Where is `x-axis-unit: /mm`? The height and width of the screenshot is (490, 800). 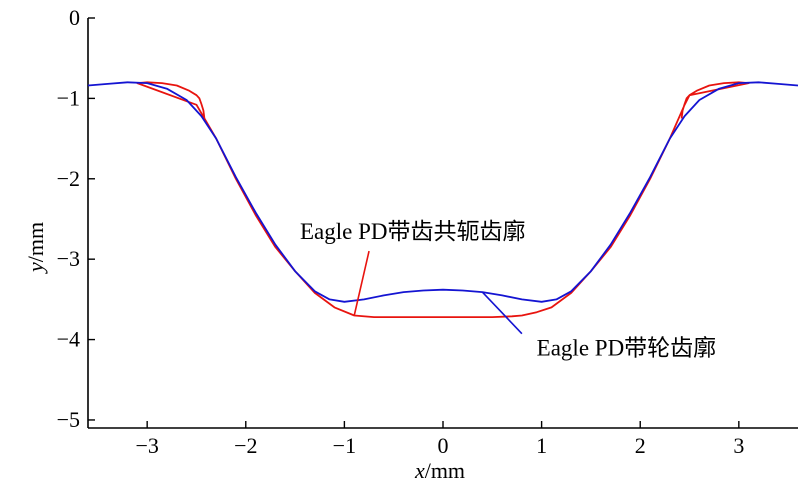
x-axis-unit: /mm is located at coordinates (445, 470).